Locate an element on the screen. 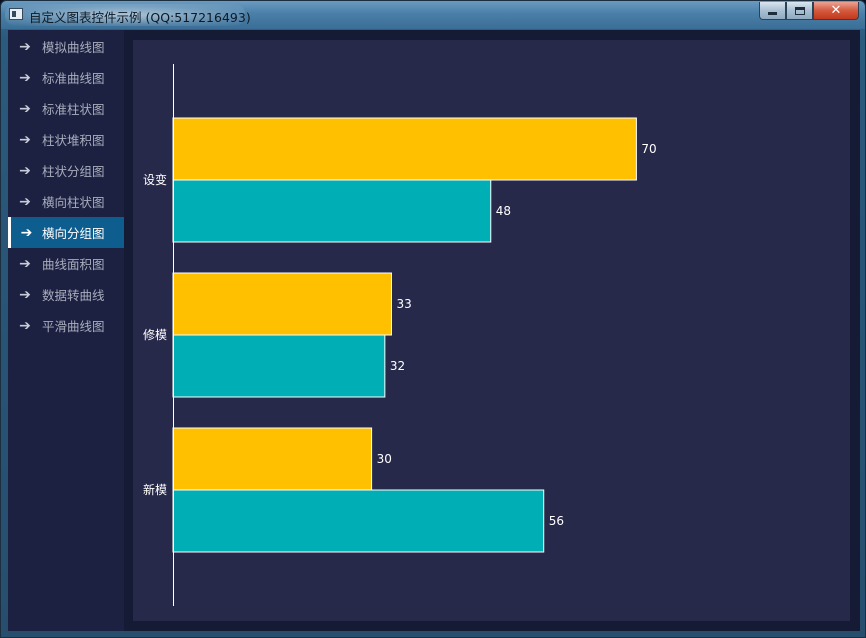 The height and width of the screenshot is (638, 866). sidebar-item-simulated-curve: ➔ 模拟曲线图 is located at coordinates (66, 46).